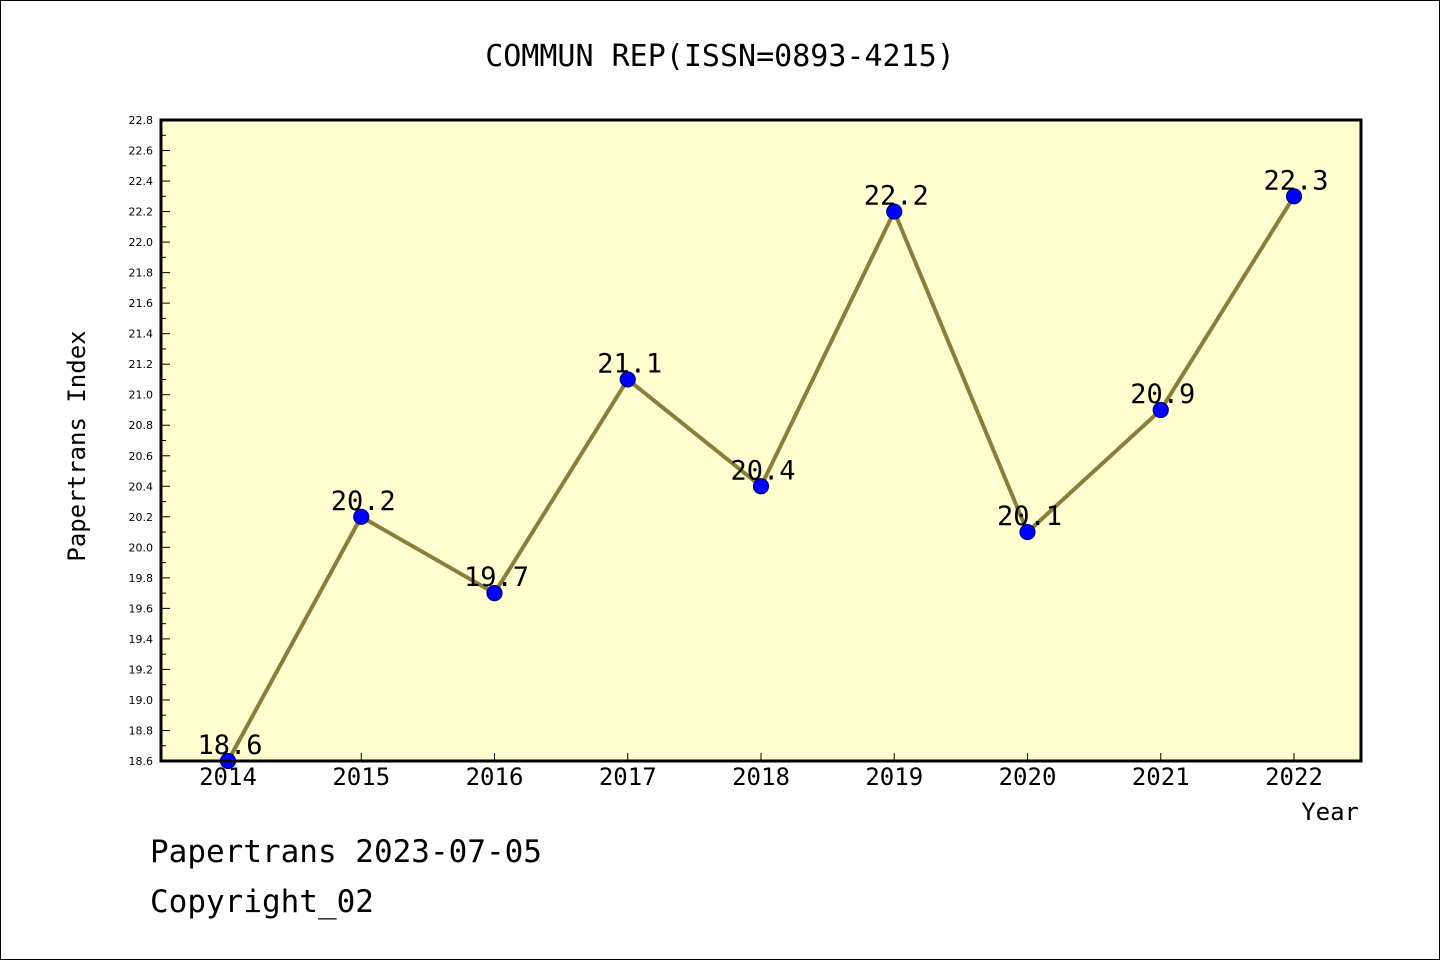  I want to click on y-tick-label: 20.8, so click(141, 425).